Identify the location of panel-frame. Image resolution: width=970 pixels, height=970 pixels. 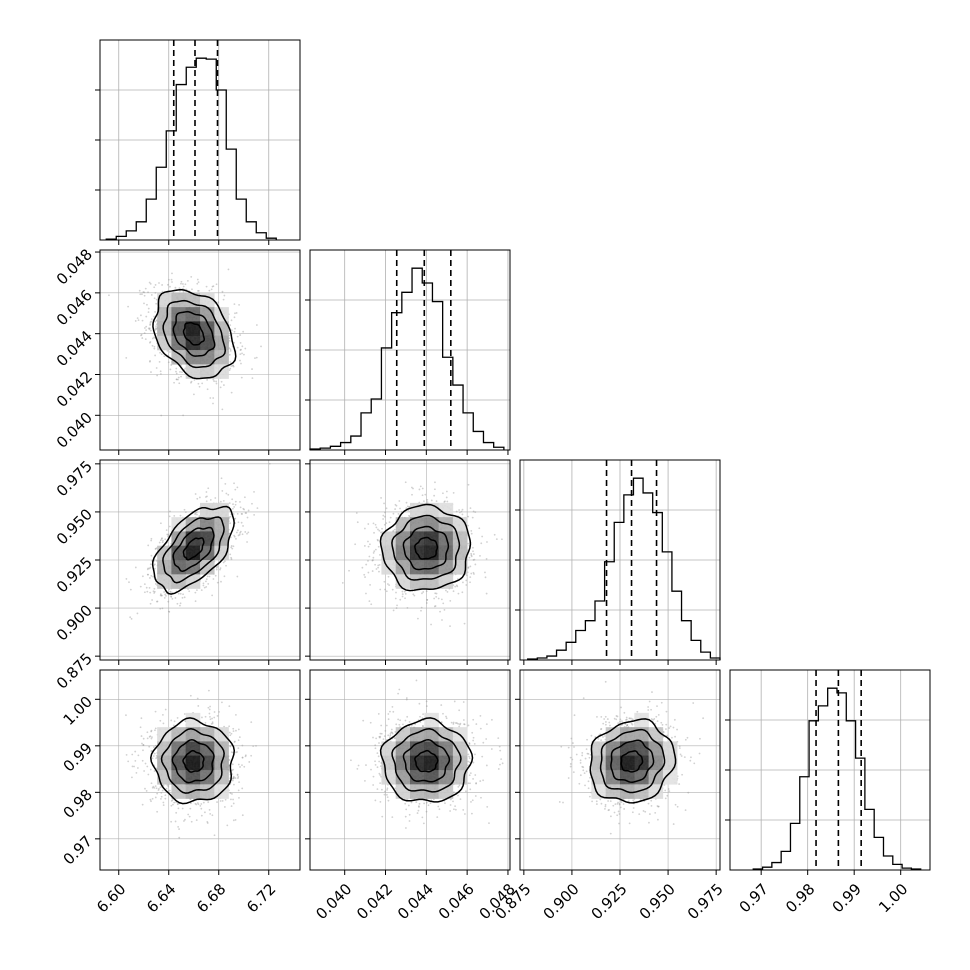
(830, 770).